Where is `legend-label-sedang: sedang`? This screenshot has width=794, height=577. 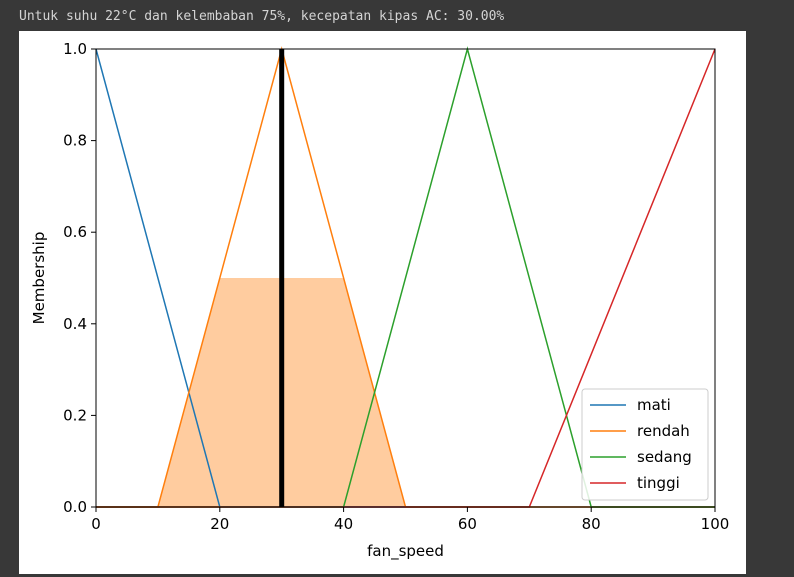
legend-label-sedang: sedang is located at coordinates (664, 457).